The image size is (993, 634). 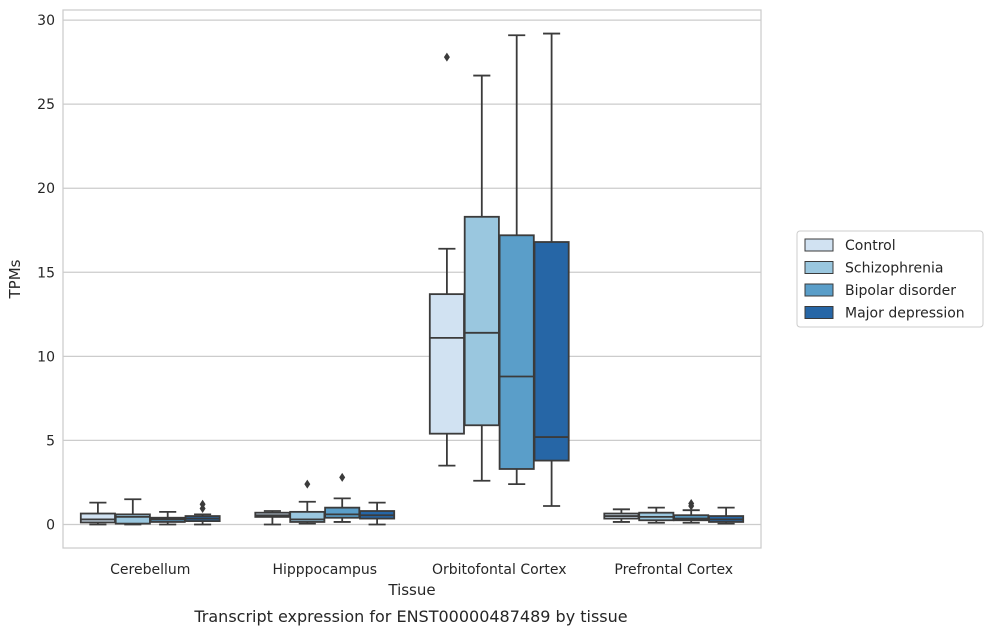 I want to click on x-tick-label: Orbitofontal Cortex, so click(x=499, y=570).